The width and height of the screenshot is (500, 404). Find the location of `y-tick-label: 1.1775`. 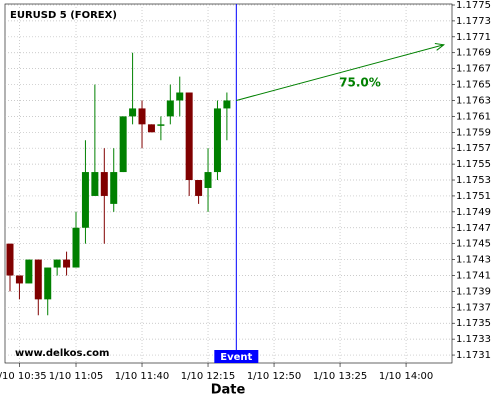

y-tick-label: 1.1775 is located at coordinates (473, 5).